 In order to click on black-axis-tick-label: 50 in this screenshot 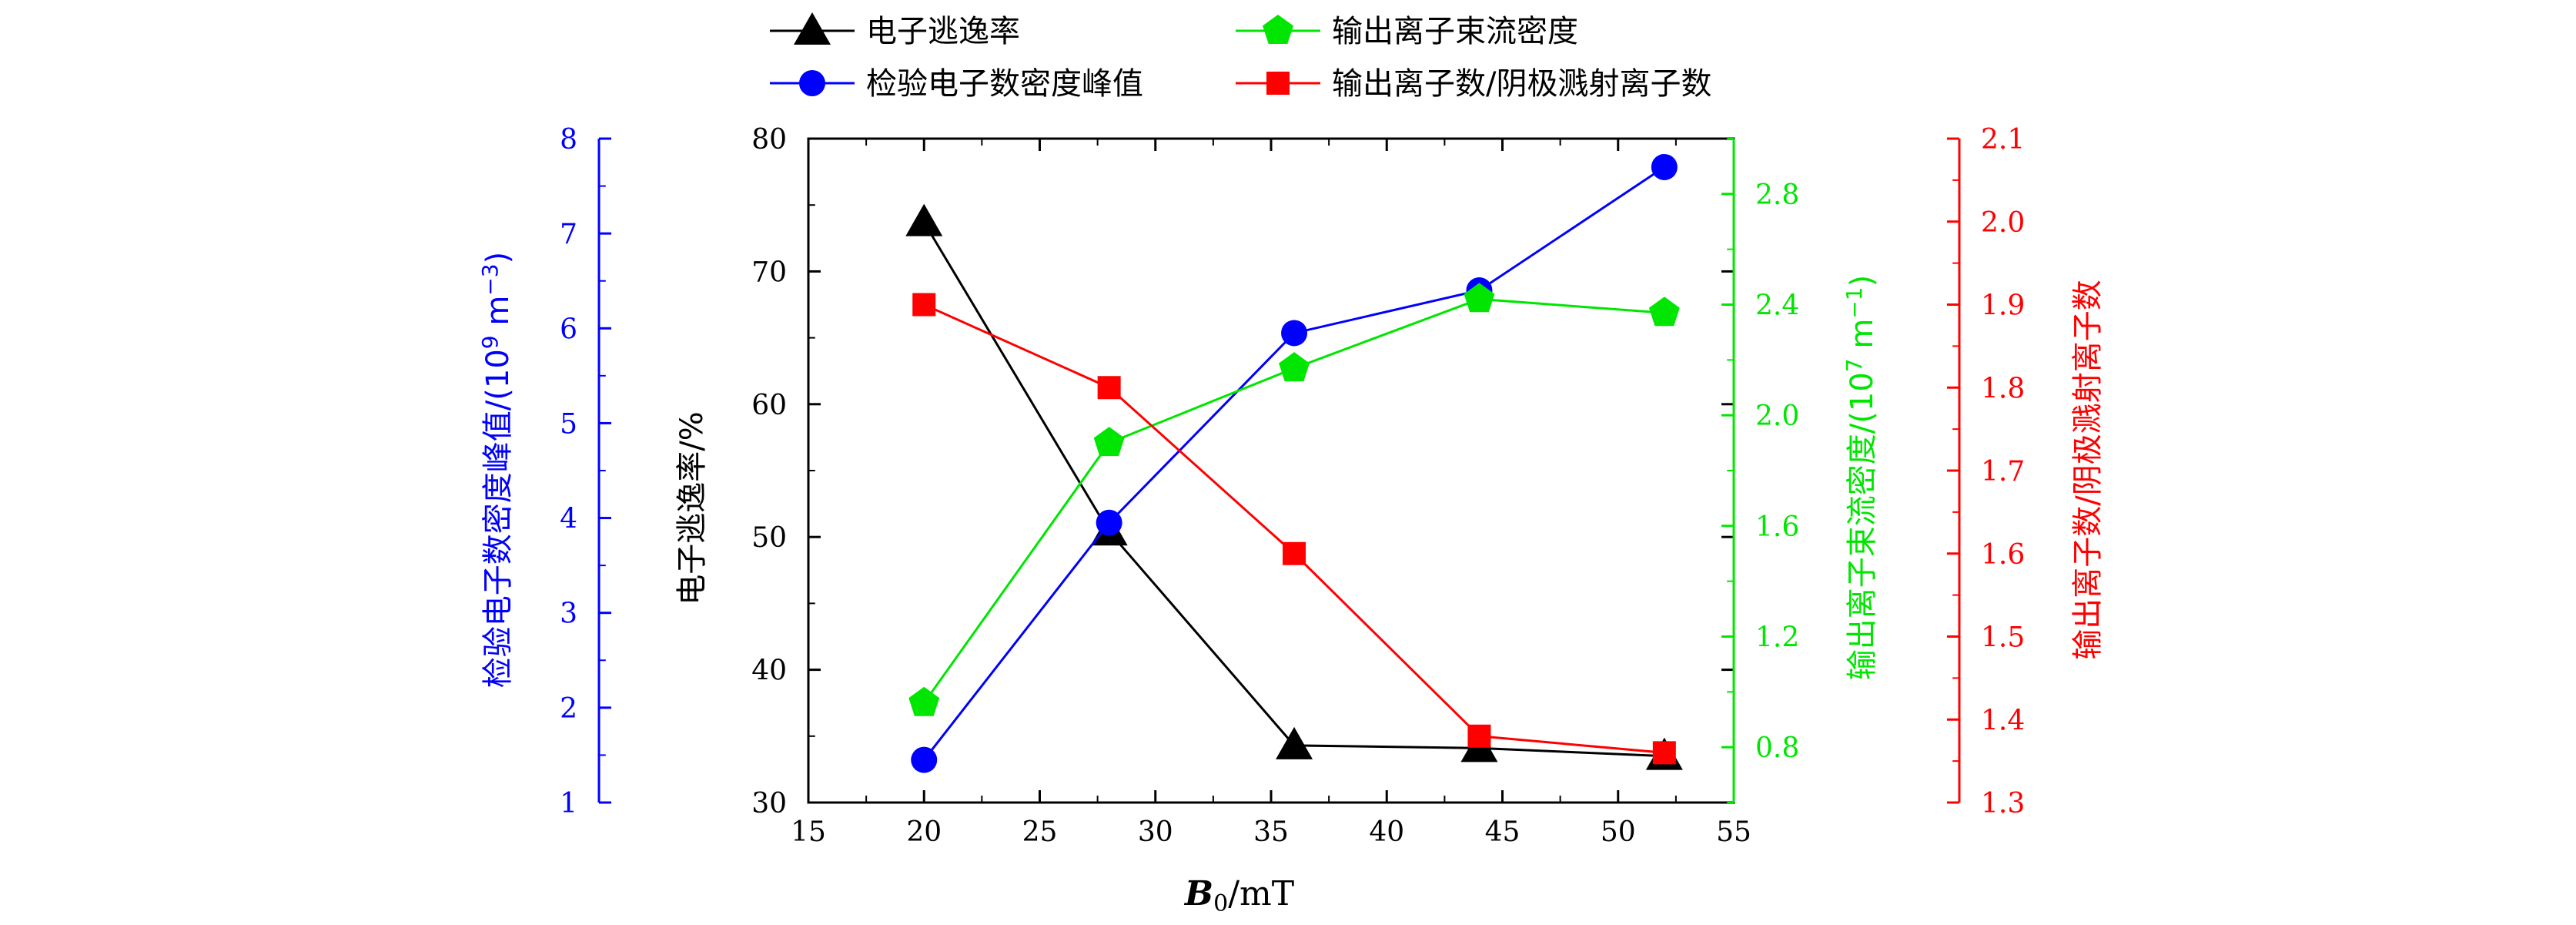, I will do `click(769, 538)`.